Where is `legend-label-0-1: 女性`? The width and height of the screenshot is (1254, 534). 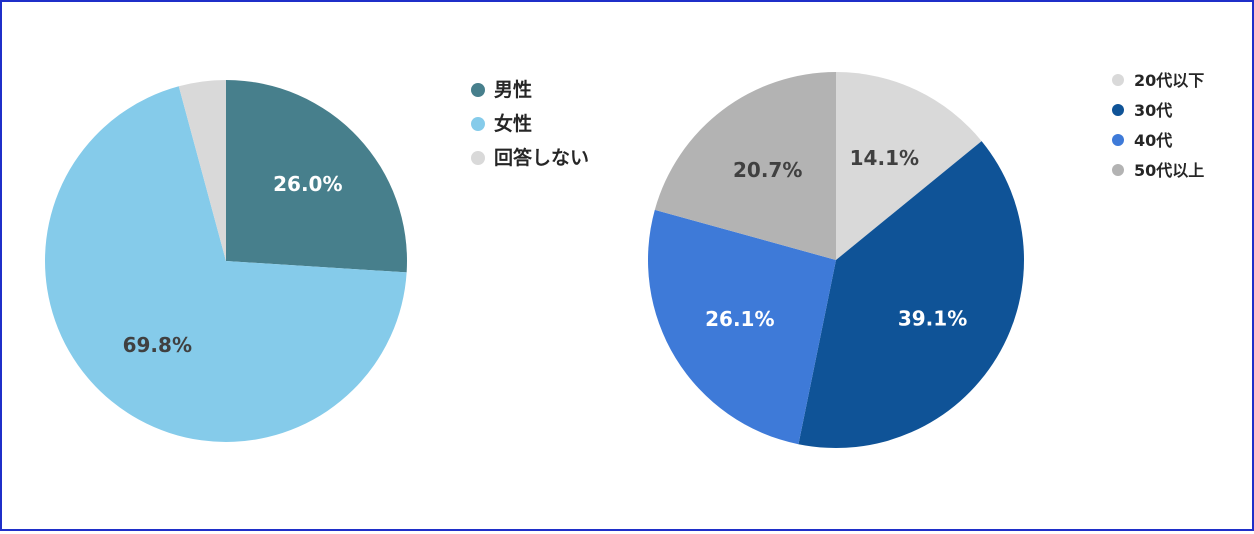
legend-label-0-1: 女性 is located at coordinates (513, 123).